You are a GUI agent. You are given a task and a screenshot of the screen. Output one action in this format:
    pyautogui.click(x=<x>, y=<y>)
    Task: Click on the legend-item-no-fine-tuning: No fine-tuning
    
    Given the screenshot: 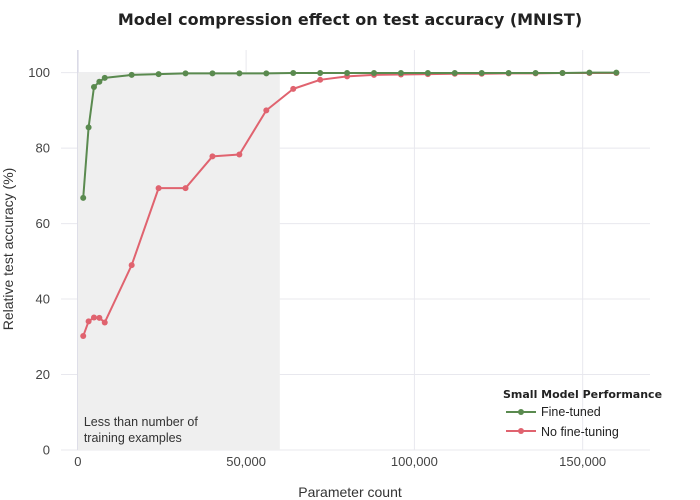 What is the action you would take?
    pyautogui.click(x=562, y=432)
    